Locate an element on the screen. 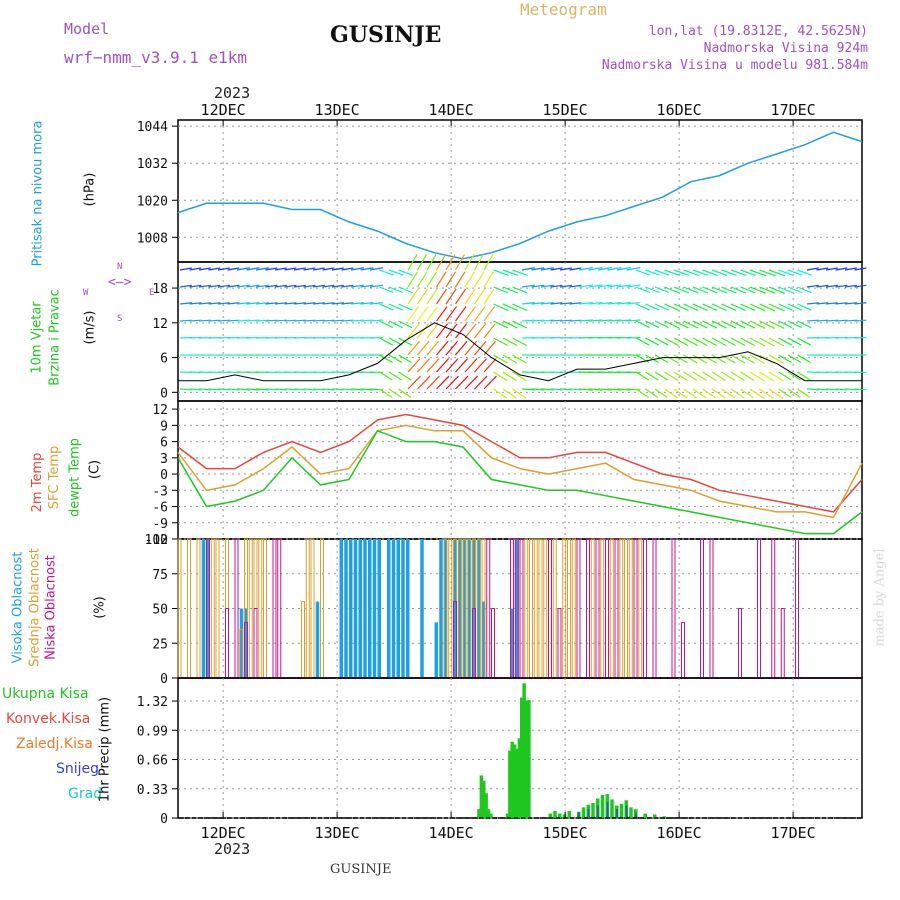 This screenshot has width=900, height=900. pressure-ytick-label: 1020 is located at coordinates (152, 201).